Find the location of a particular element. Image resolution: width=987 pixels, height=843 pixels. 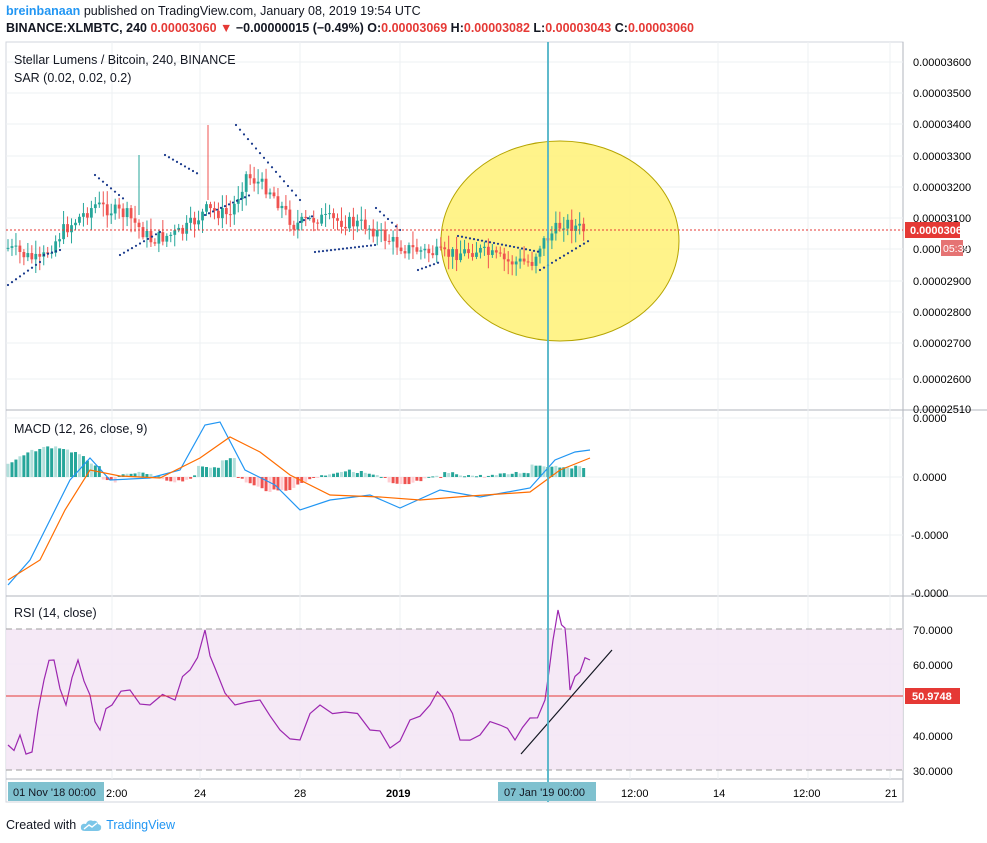

rsi-tick: 60.0000 is located at coordinates (933, 666).